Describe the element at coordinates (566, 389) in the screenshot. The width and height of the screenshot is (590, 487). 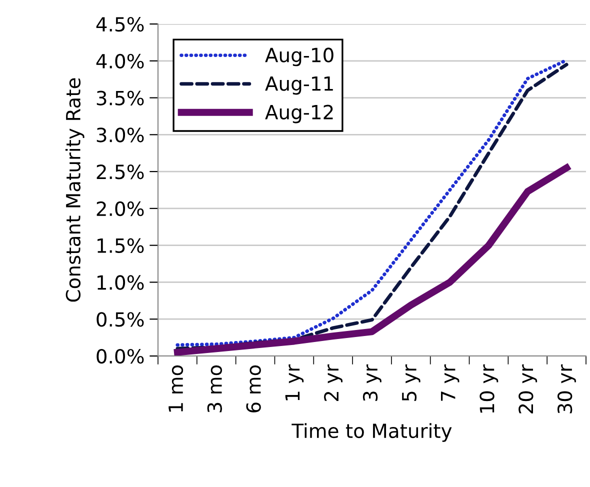
I see `x-tick-label: 30 yr` at that location.